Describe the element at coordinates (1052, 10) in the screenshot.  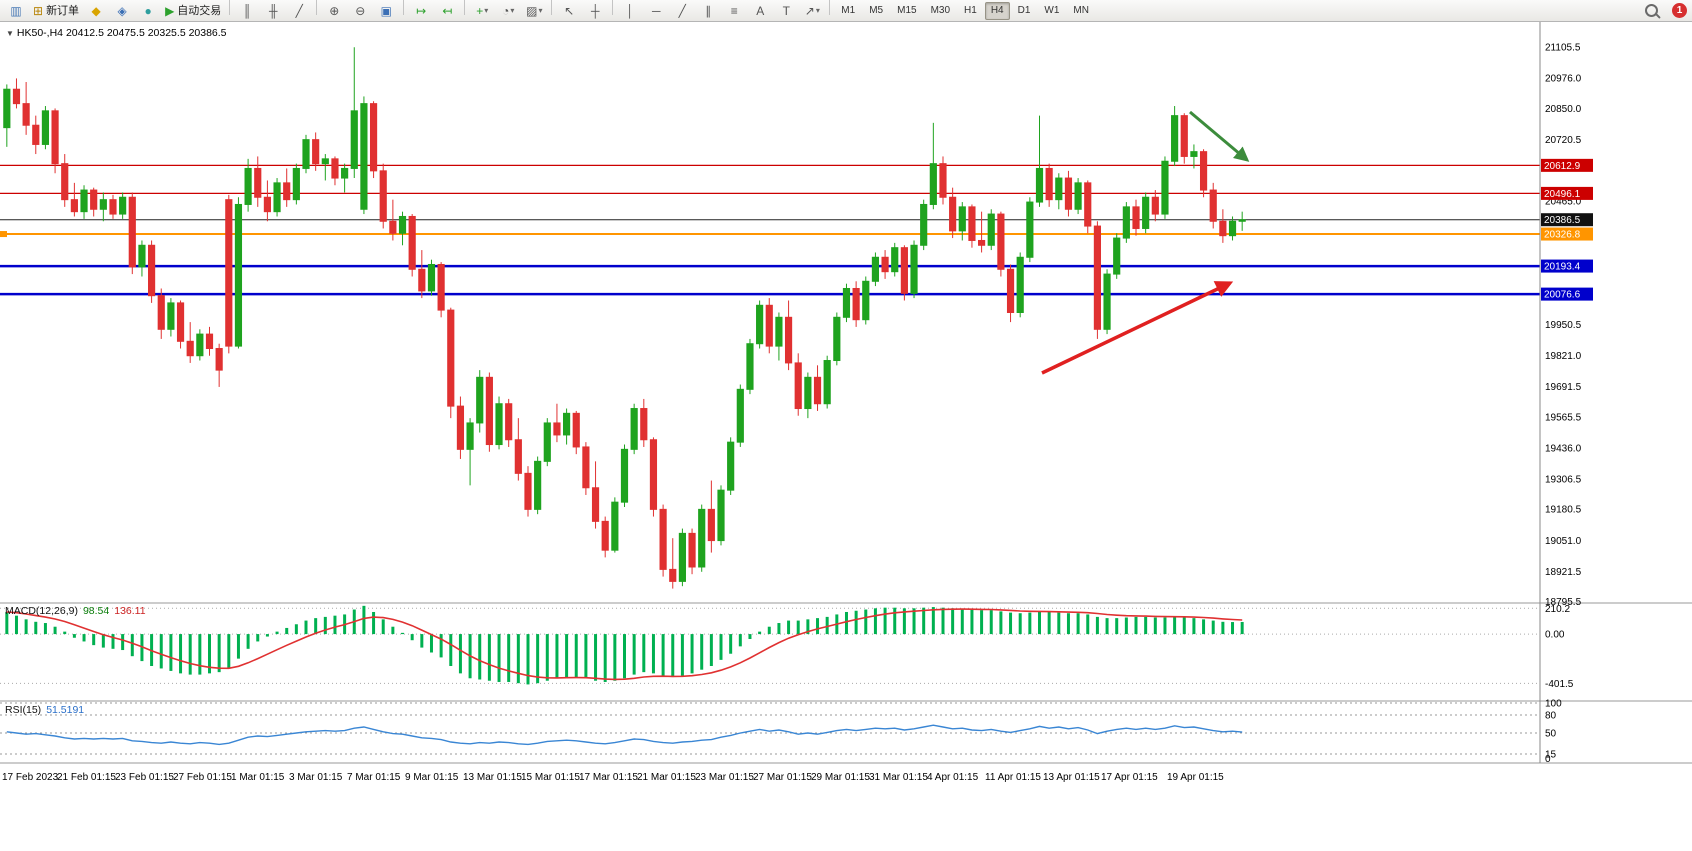
I see `timeframe-button-w1: W1` at that location.